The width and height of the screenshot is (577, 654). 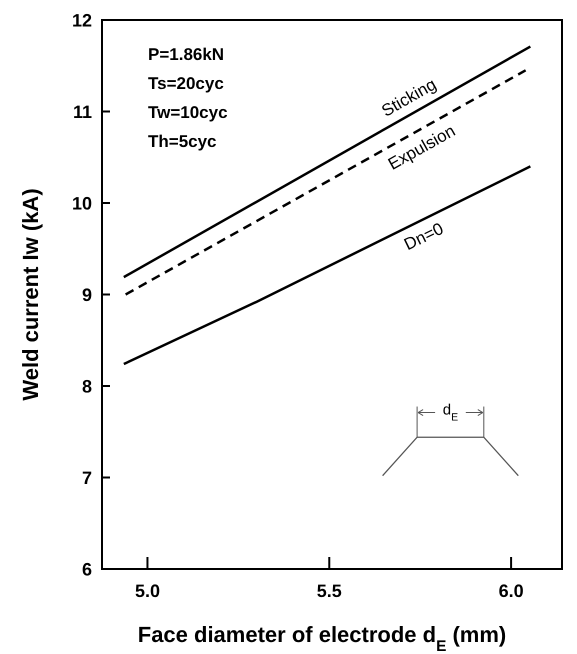 What do you see at coordinates (87, 478) in the screenshot?
I see `y-tick-label: 7` at bounding box center [87, 478].